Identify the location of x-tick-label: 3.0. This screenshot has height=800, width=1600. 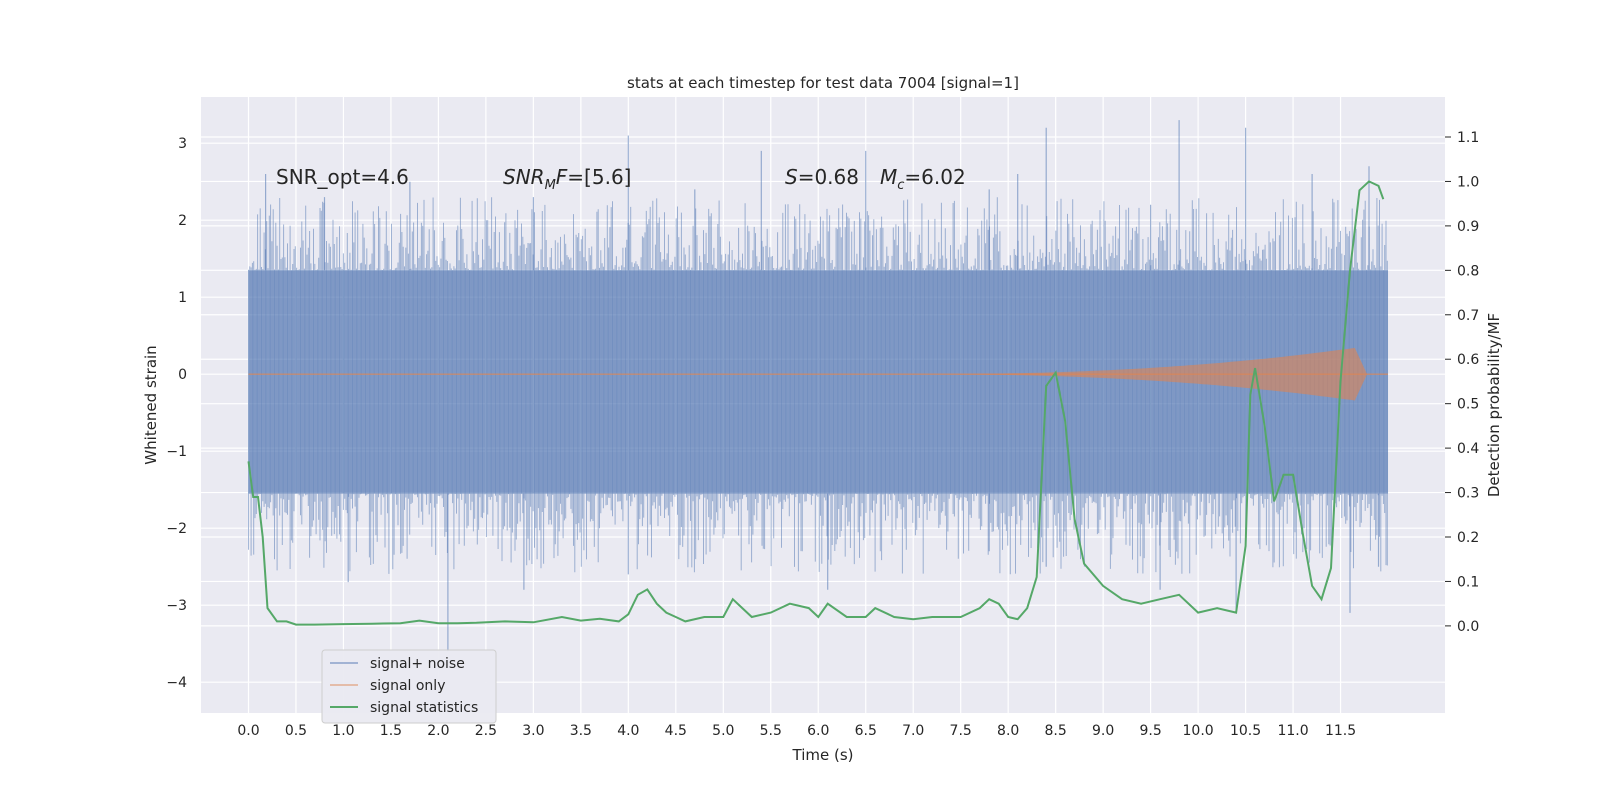
(533, 731).